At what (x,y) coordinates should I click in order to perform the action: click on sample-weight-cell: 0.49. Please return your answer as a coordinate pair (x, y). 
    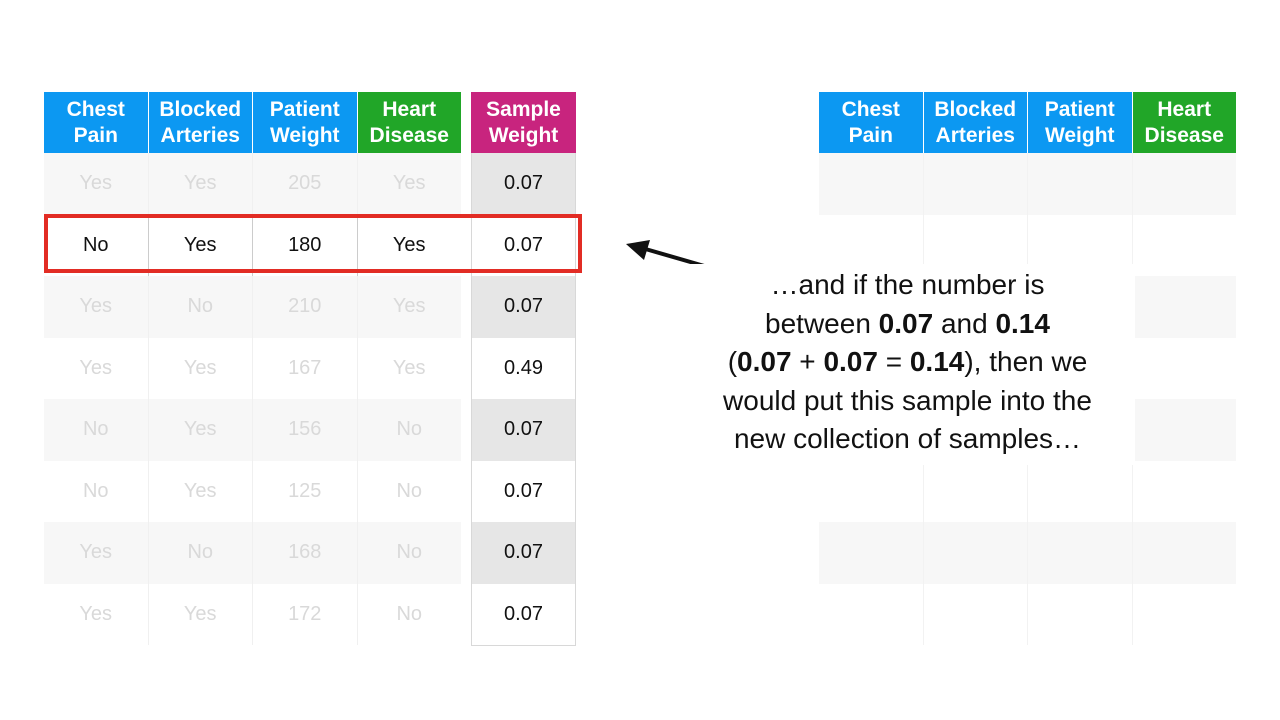
    Looking at the image, I should click on (523, 367).